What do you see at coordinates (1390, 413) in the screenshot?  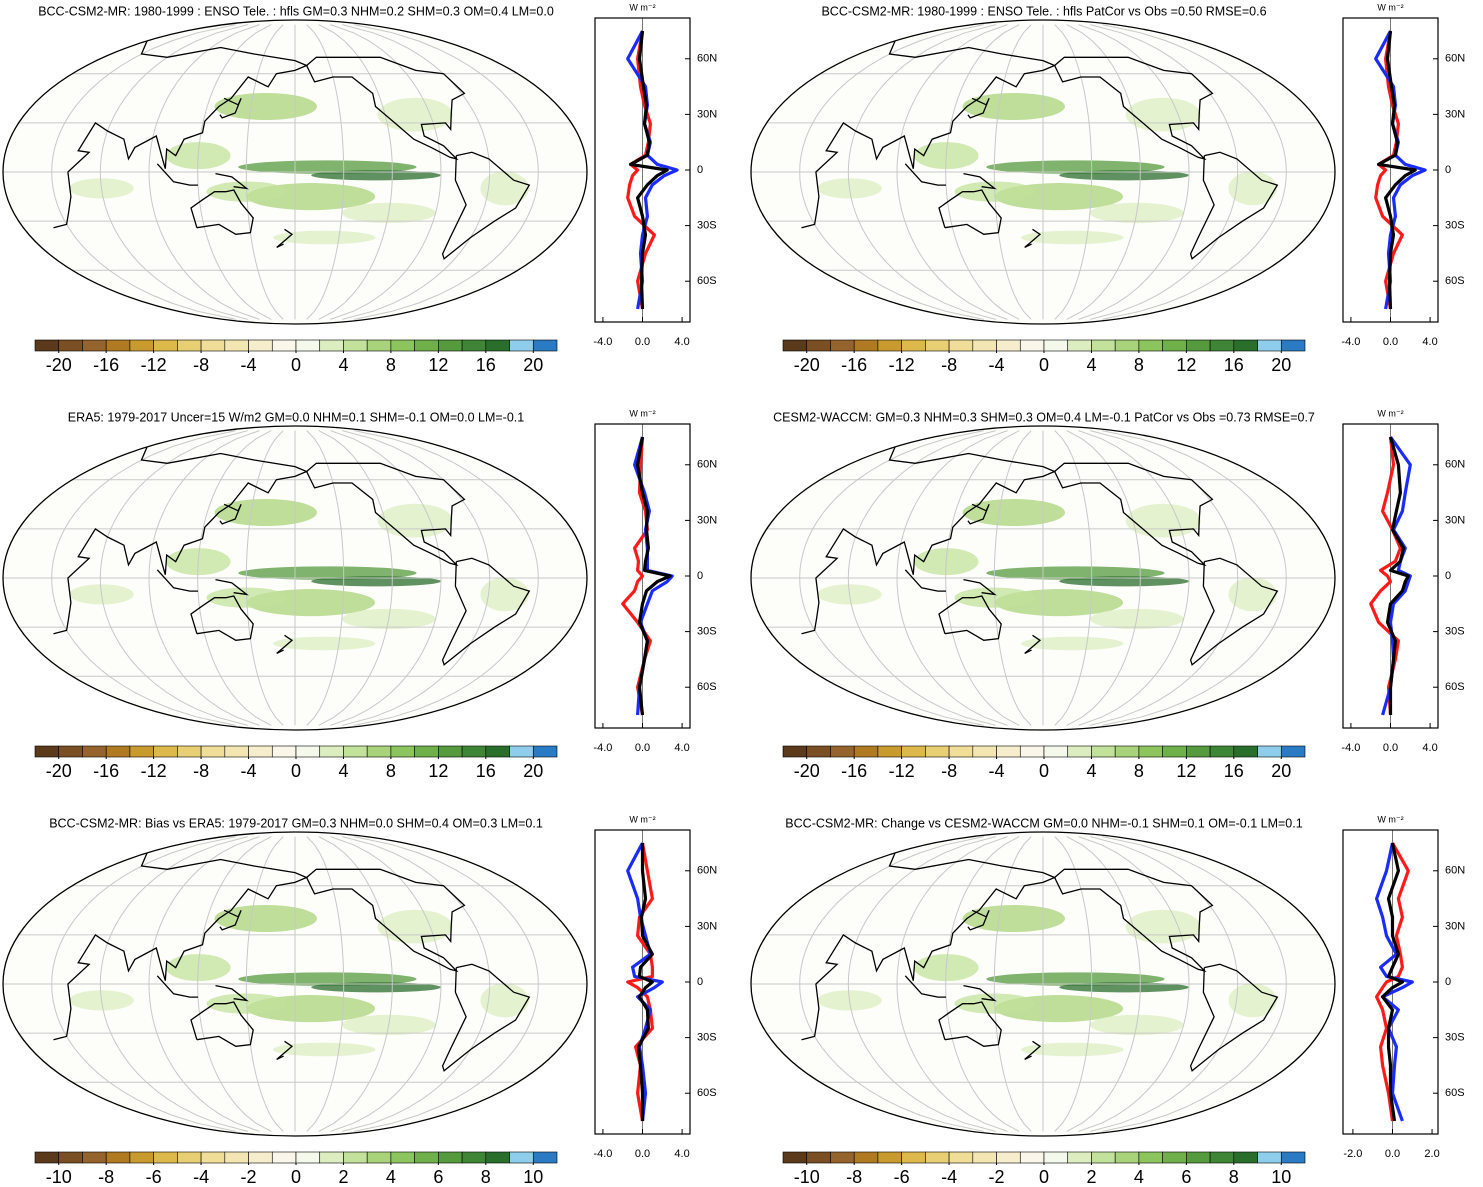 I see `unit-label: W m⁻²` at bounding box center [1390, 413].